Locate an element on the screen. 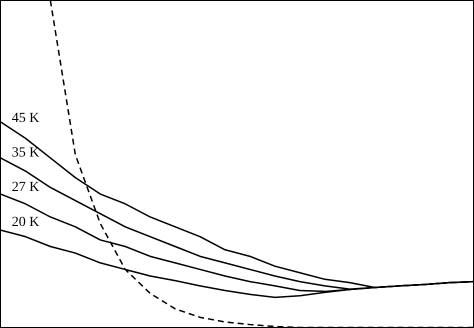 Image resolution: width=474 pixels, height=328 pixels. series-label: 27 K is located at coordinates (26, 188).